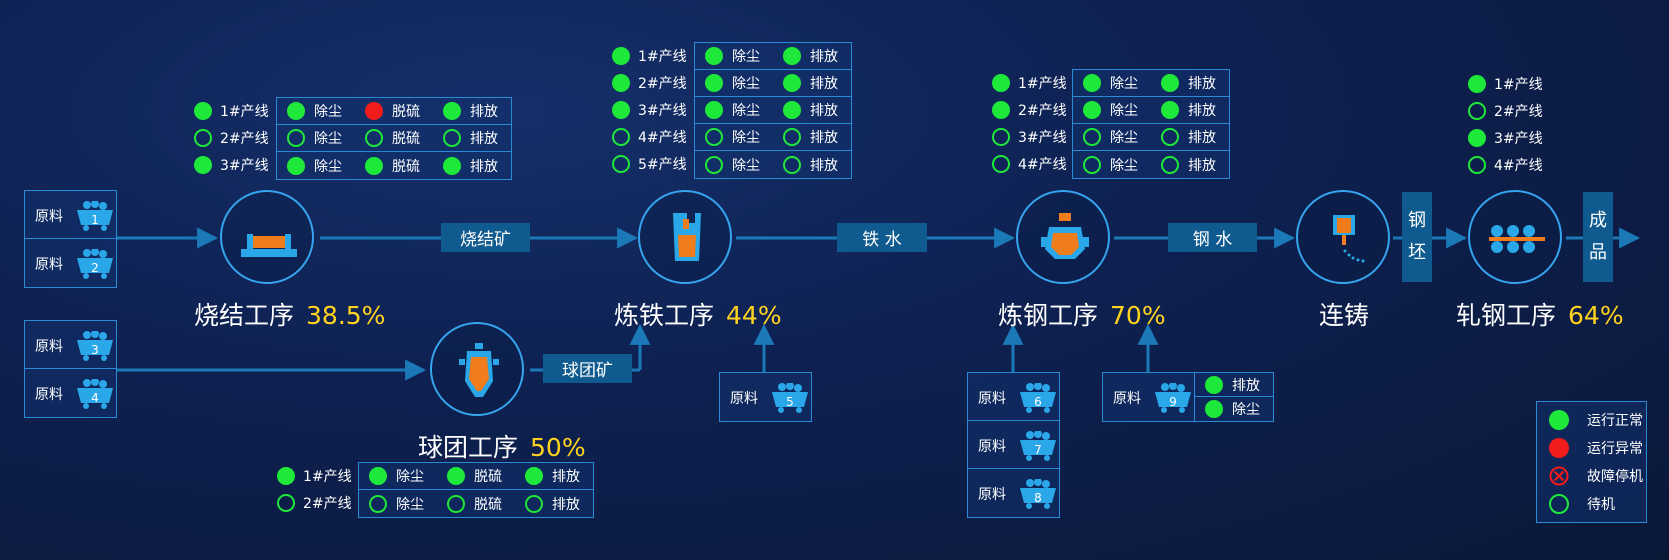 This screenshot has height=560, width=1669. I want to click on steel-process-node, so click(1063, 237).